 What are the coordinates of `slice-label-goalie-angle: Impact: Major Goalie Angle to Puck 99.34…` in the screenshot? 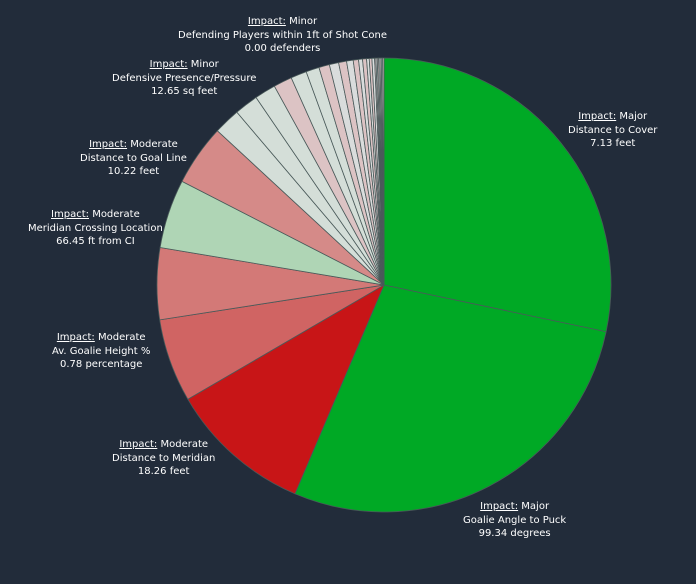 It's located at (514, 520).